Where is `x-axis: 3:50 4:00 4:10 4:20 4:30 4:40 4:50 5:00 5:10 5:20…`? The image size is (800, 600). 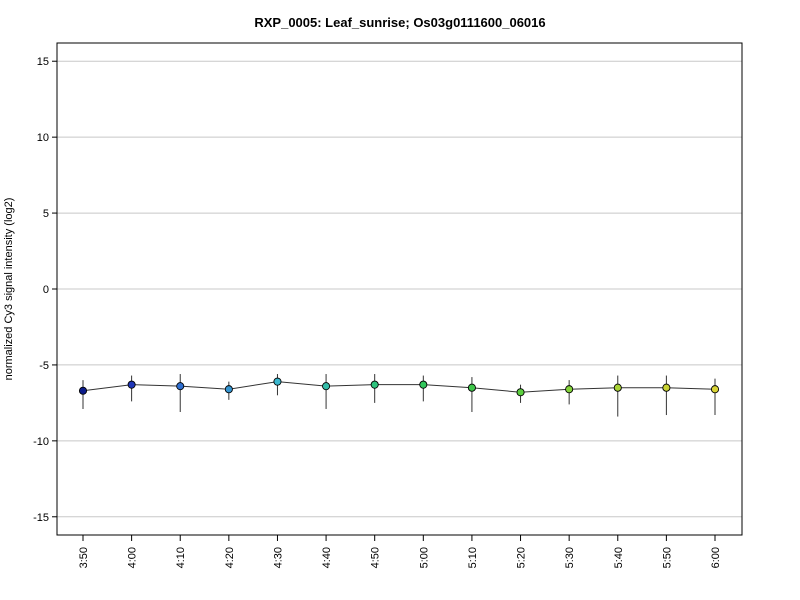
x-axis: 3:50 4:00 4:10 4:20 4:30 4:40 4:50 5:00 5:10 5:20… is located at coordinates (400, 551).